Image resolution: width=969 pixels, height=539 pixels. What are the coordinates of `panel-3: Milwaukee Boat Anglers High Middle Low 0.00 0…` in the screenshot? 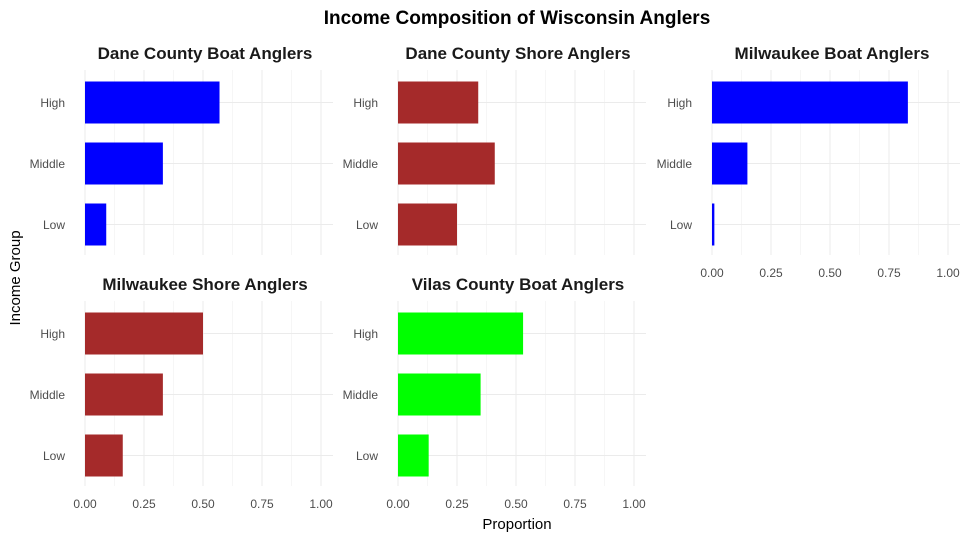 It's located at (808, 162).